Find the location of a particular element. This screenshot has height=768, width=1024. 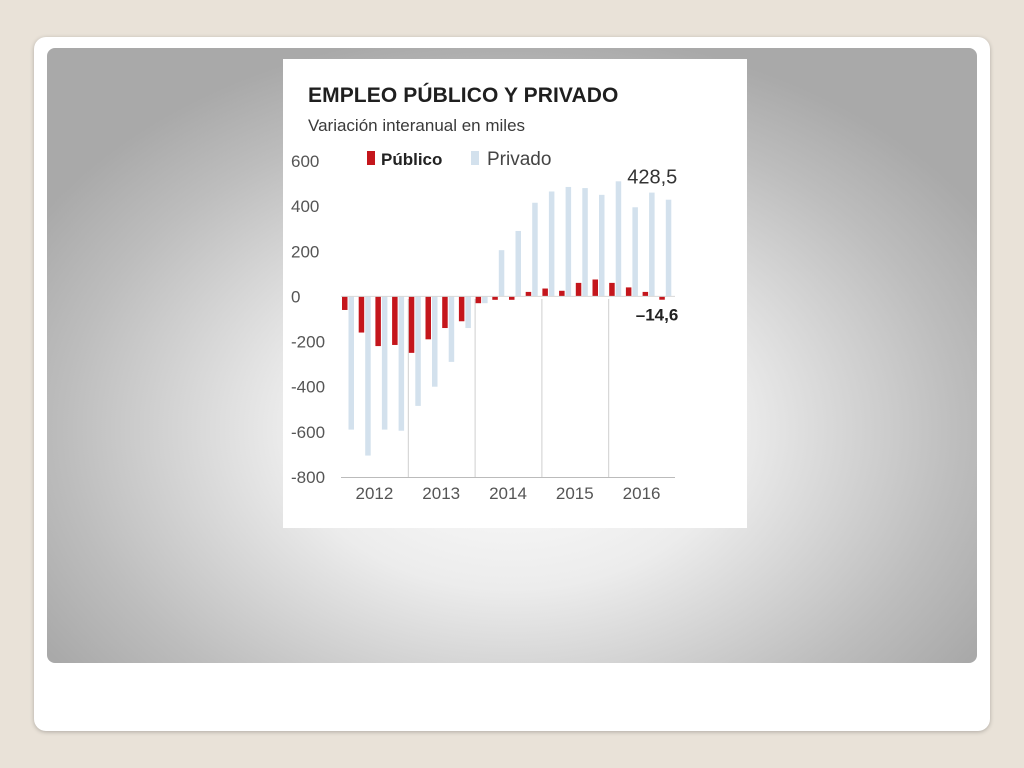

y-tick-label: -400 is located at coordinates (308, 387).